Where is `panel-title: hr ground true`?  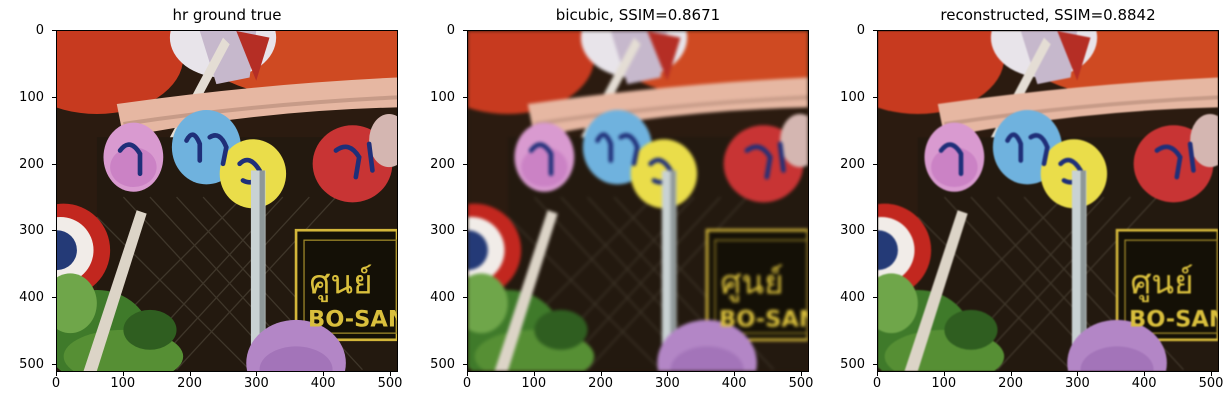 panel-title: hr ground true is located at coordinates (227, 15).